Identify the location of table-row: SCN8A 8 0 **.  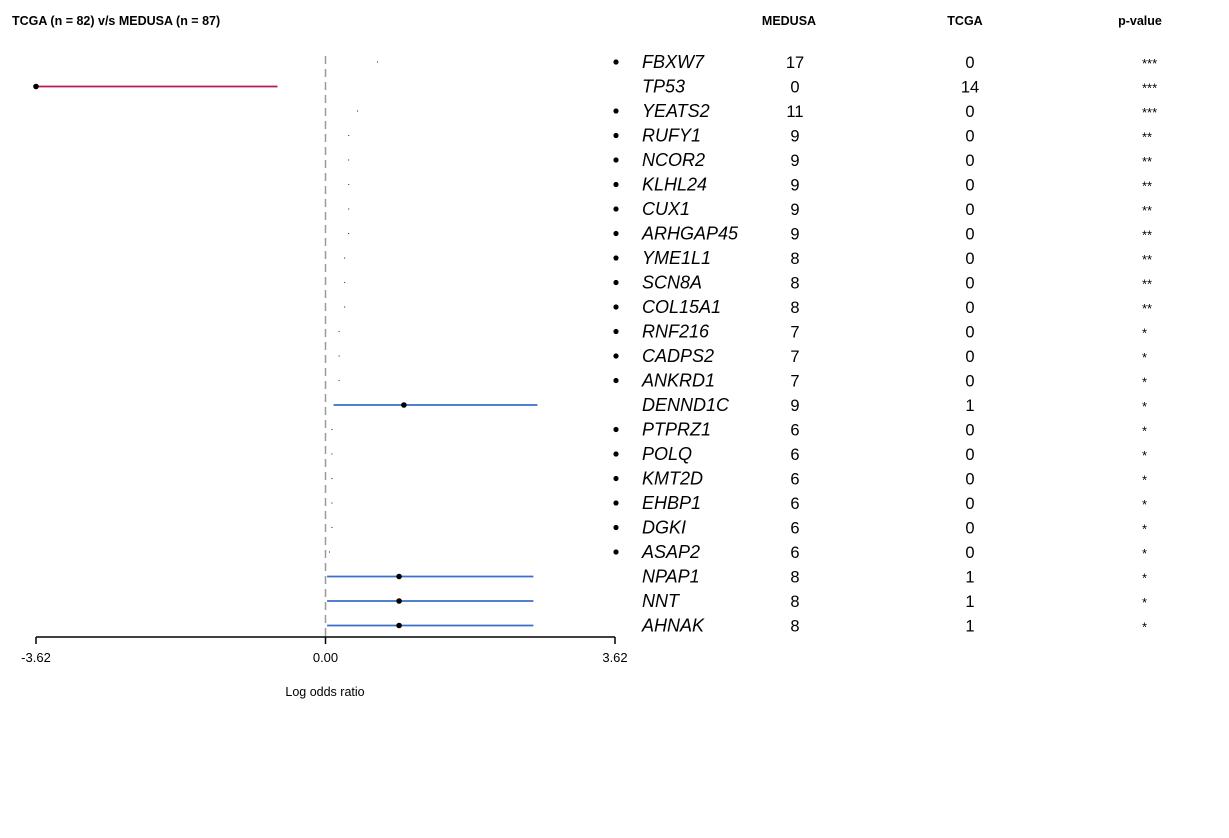
(882, 283).